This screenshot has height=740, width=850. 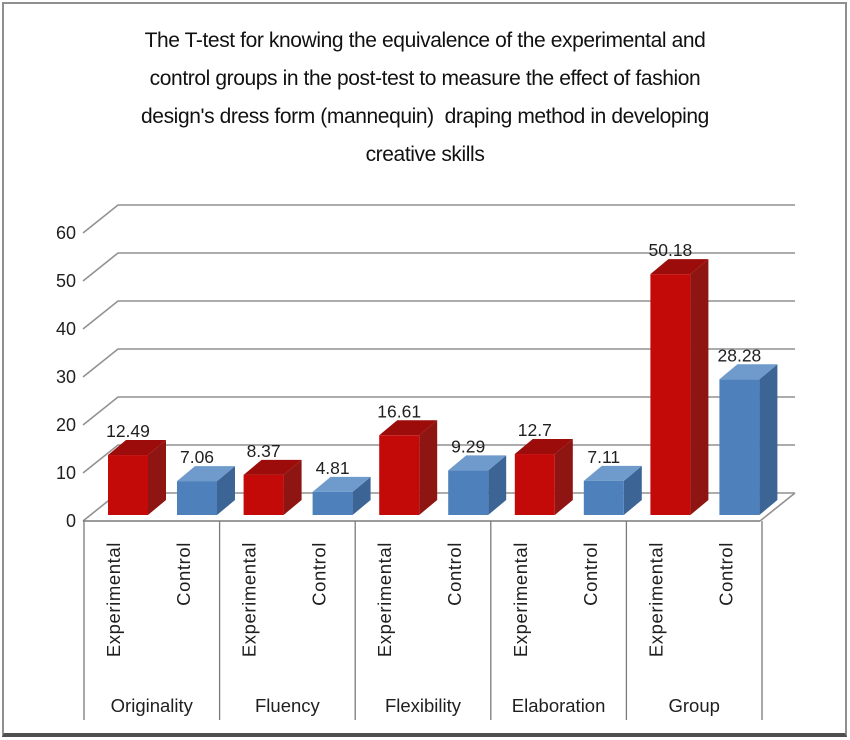 What do you see at coordinates (590, 574) in the screenshot?
I see `series-label-control-elaboration: Control` at bounding box center [590, 574].